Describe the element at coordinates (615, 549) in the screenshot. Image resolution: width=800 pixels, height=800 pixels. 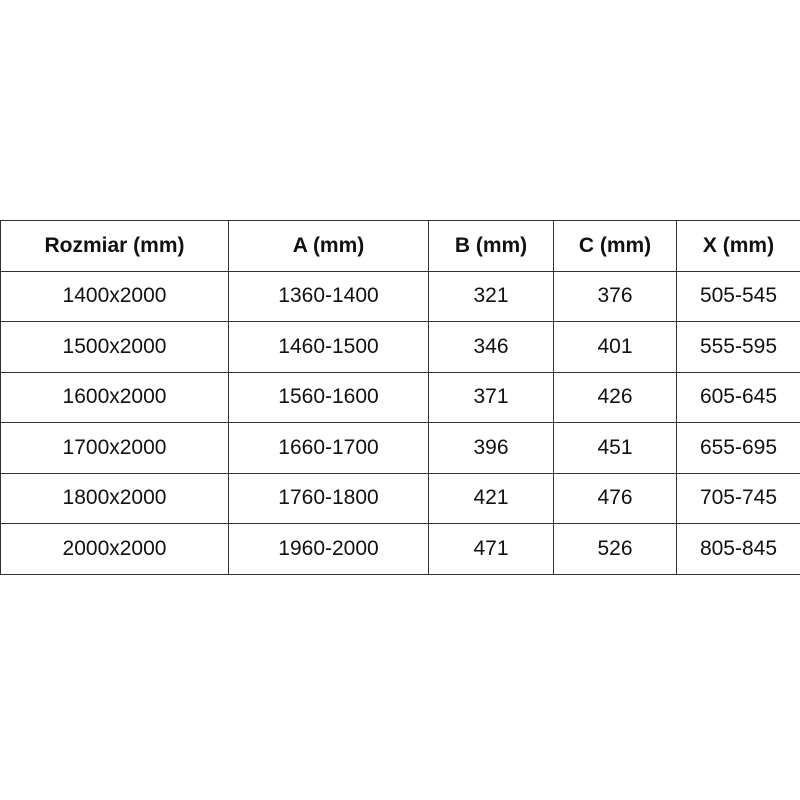
I see `cell-c: 526` at that location.